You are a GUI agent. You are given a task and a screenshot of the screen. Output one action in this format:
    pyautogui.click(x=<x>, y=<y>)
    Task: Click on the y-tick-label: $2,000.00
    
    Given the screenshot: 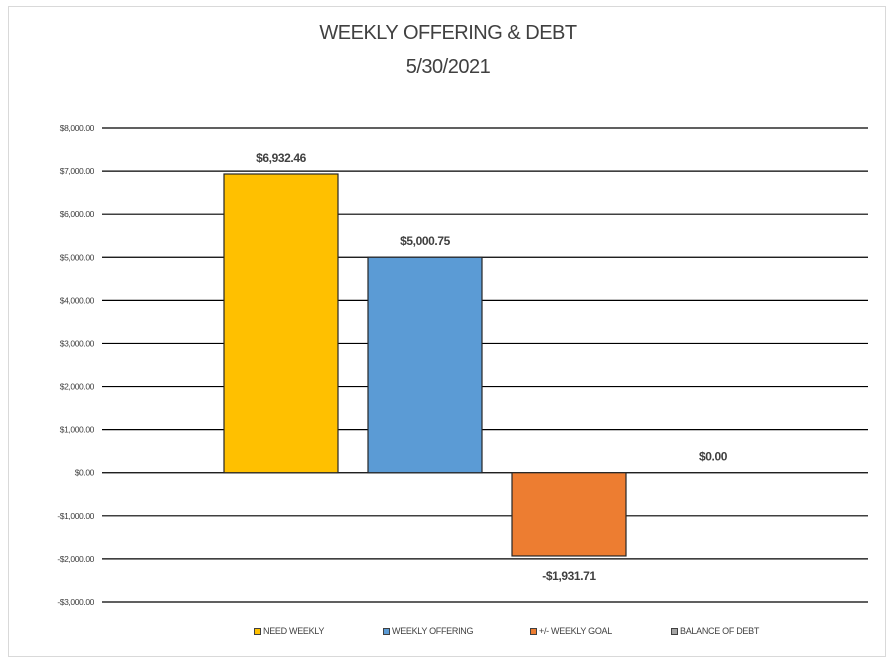 What is the action you would take?
    pyautogui.click(x=77, y=387)
    